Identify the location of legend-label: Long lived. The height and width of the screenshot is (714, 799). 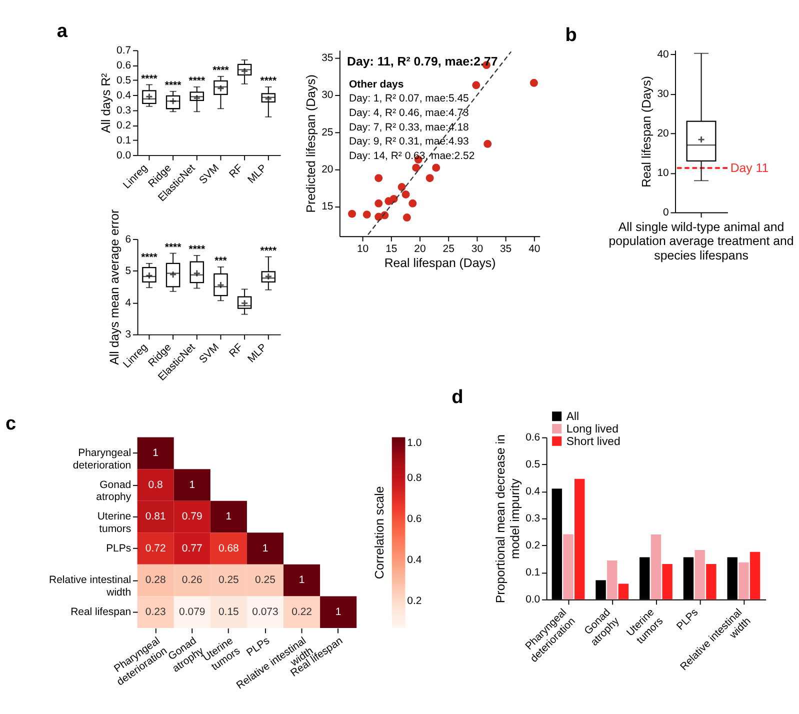
(592, 430).